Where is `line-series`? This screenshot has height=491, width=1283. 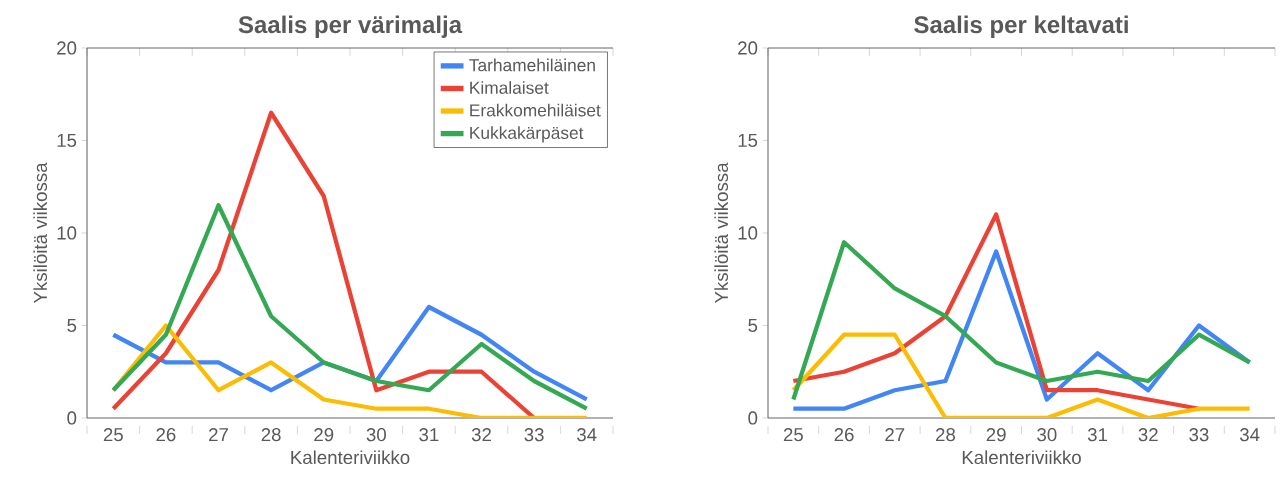
line-series is located at coordinates (996, 311).